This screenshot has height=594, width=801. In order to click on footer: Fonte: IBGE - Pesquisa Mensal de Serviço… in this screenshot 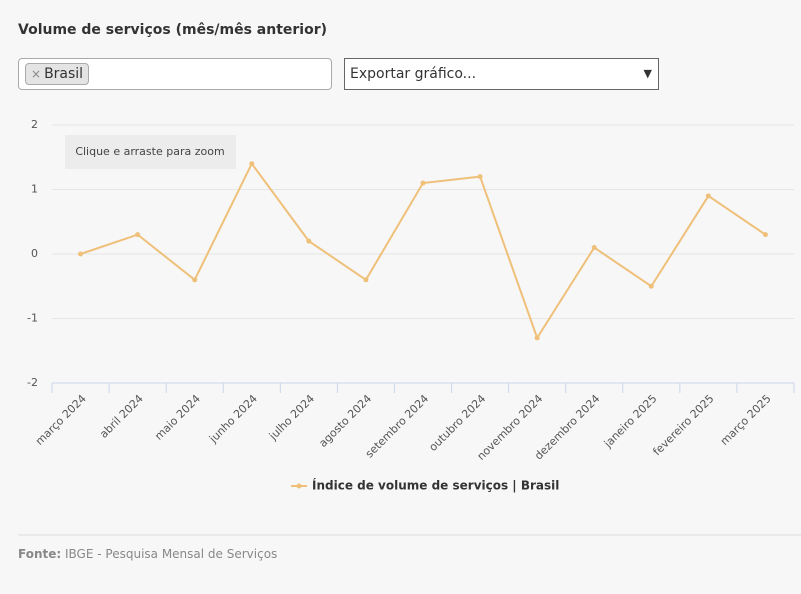, I will do `click(147, 554)`.